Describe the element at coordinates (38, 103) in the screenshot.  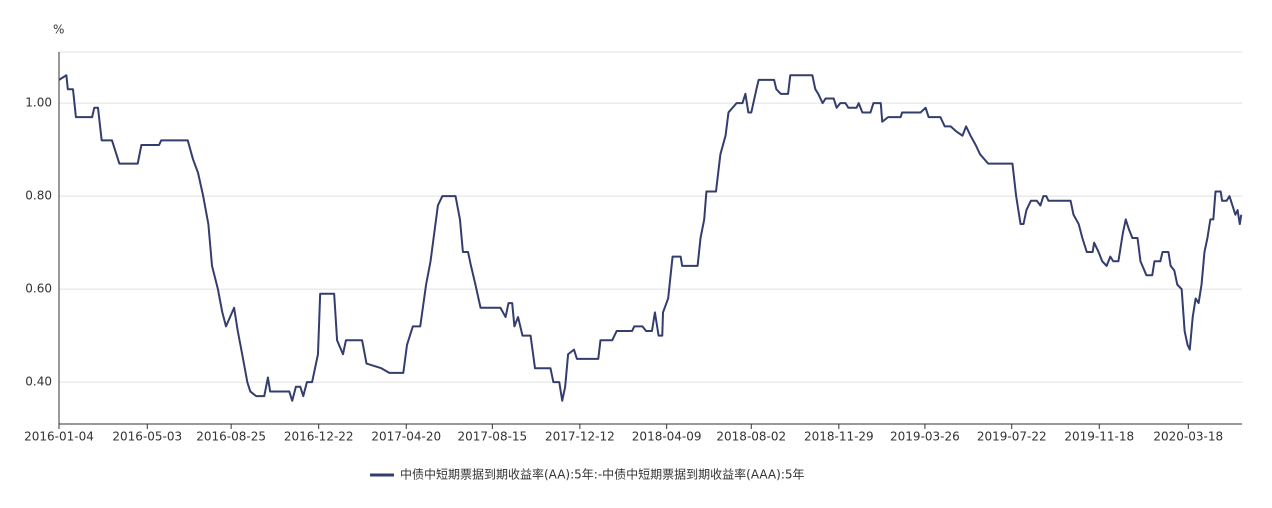
I see `y-tick-label: 1.00` at that location.